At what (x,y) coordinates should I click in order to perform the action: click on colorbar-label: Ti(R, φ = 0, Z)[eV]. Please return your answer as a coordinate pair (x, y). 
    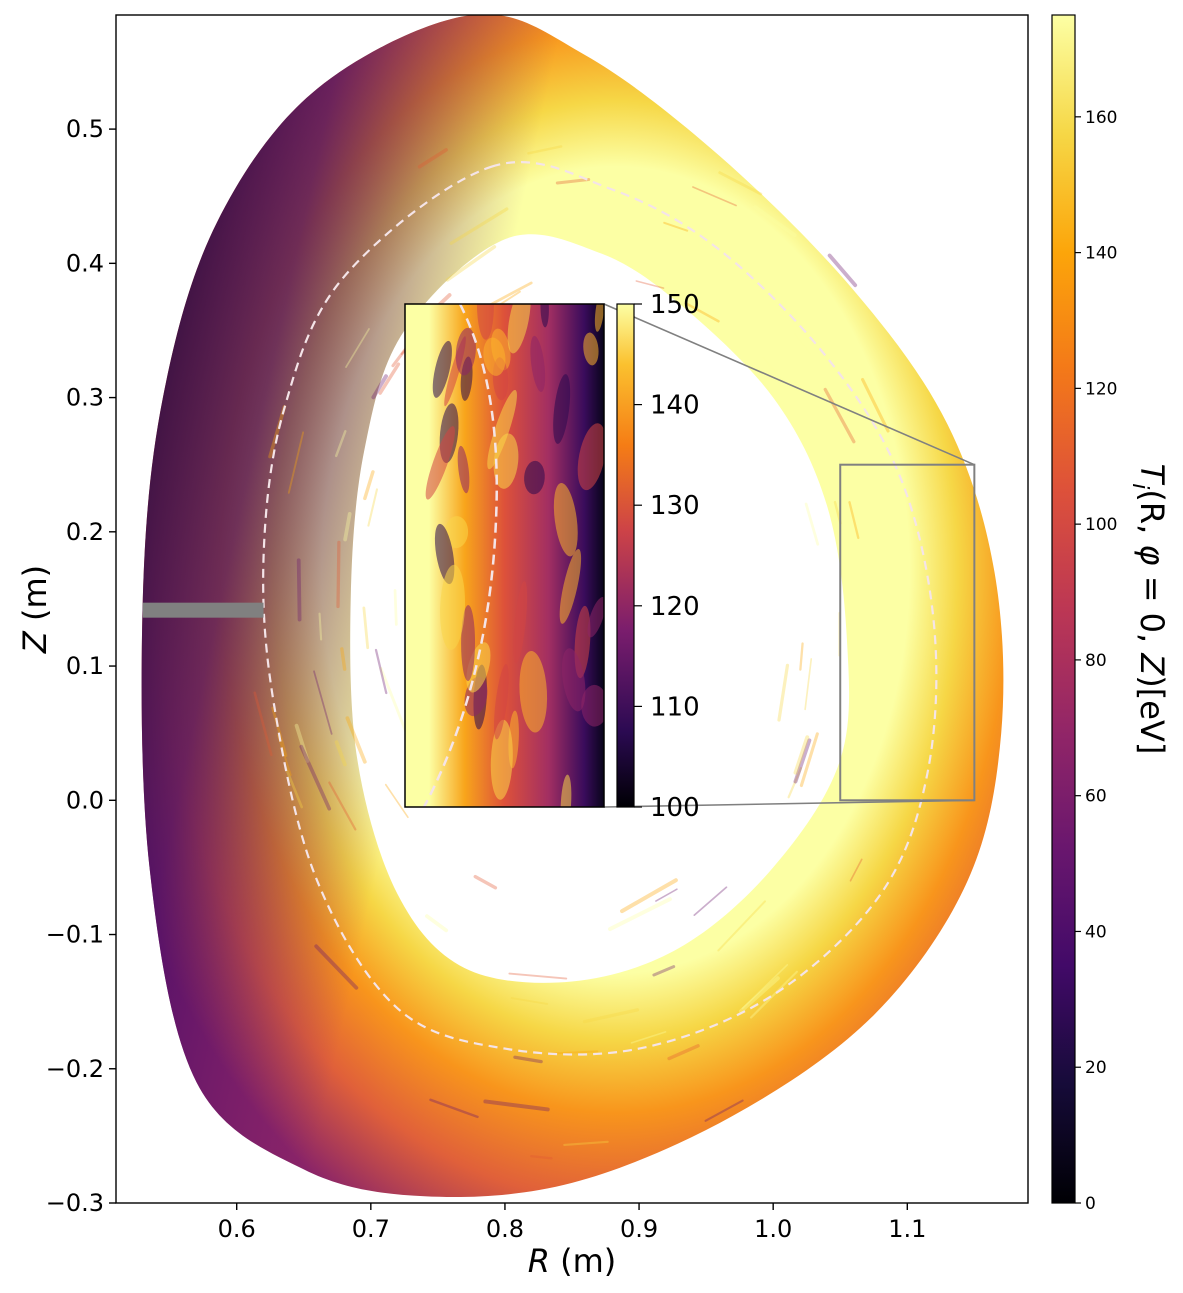
    Looking at the image, I should click on (1149, 609).